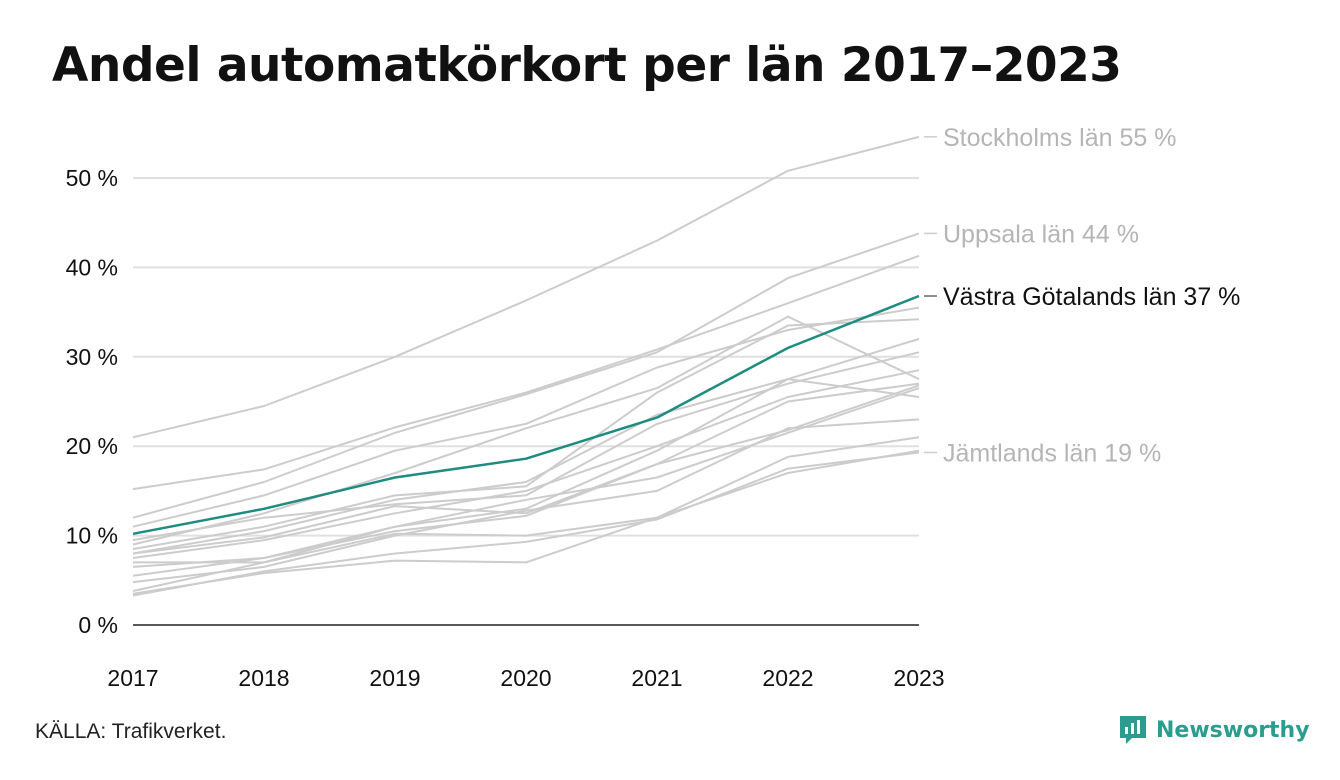  I want to click on y-tick-label: 20 %, so click(92, 446).